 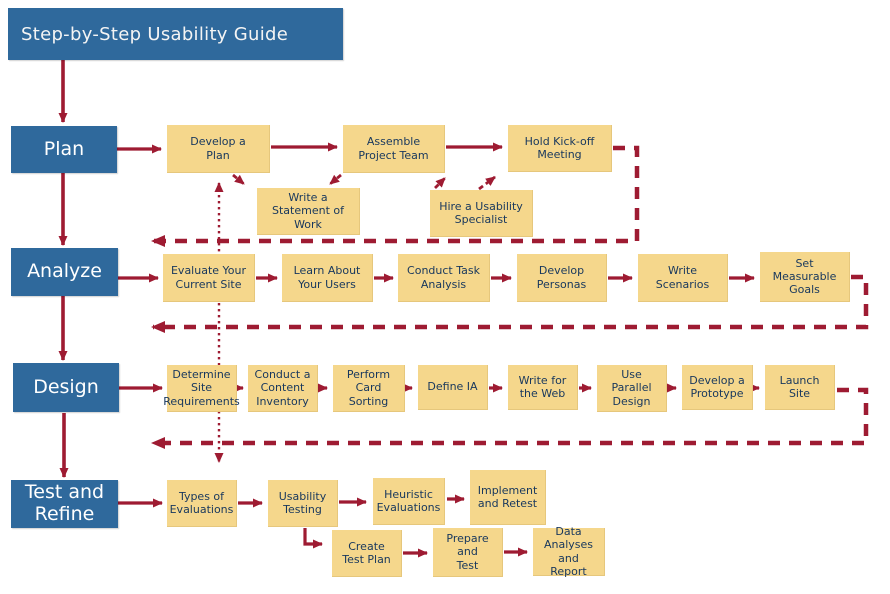 What do you see at coordinates (63, 269) in the screenshot?
I see `phase-spine-arrows` at bounding box center [63, 269].